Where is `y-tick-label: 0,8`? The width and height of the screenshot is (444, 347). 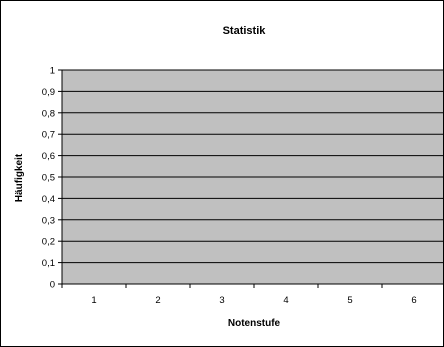 y-tick-label: 0,8 is located at coordinates (48, 113).